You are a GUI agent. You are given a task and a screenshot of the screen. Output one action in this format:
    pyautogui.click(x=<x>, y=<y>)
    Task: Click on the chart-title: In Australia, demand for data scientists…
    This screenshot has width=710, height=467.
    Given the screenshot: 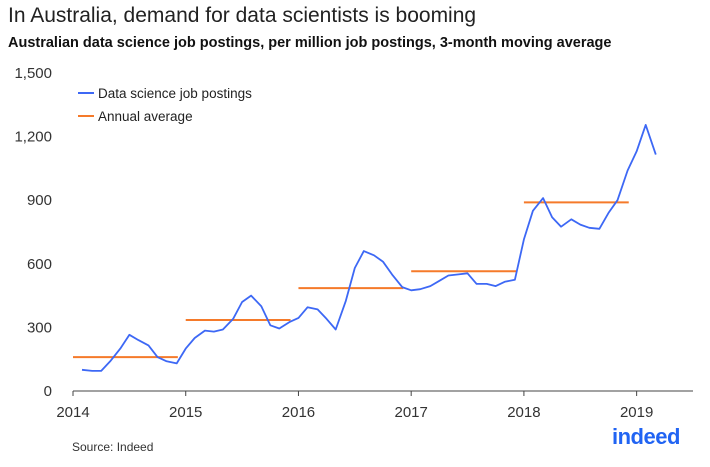 What is the action you would take?
    pyautogui.click(x=242, y=15)
    